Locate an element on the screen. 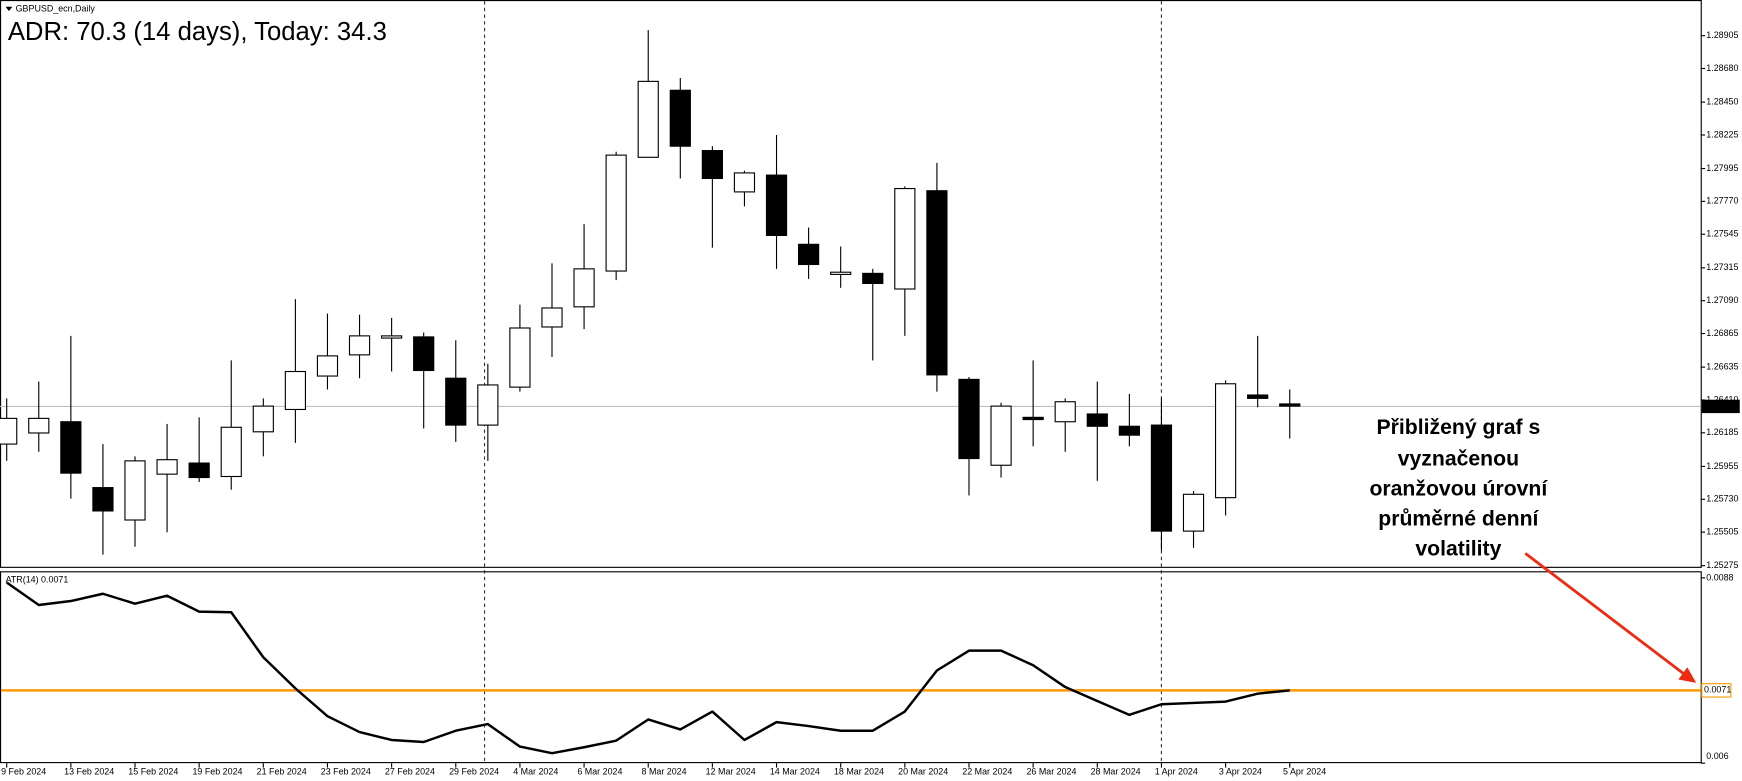 This screenshot has height=781, width=1742. x-tick-label: 26 Mar 2024 is located at coordinates (1051, 771).